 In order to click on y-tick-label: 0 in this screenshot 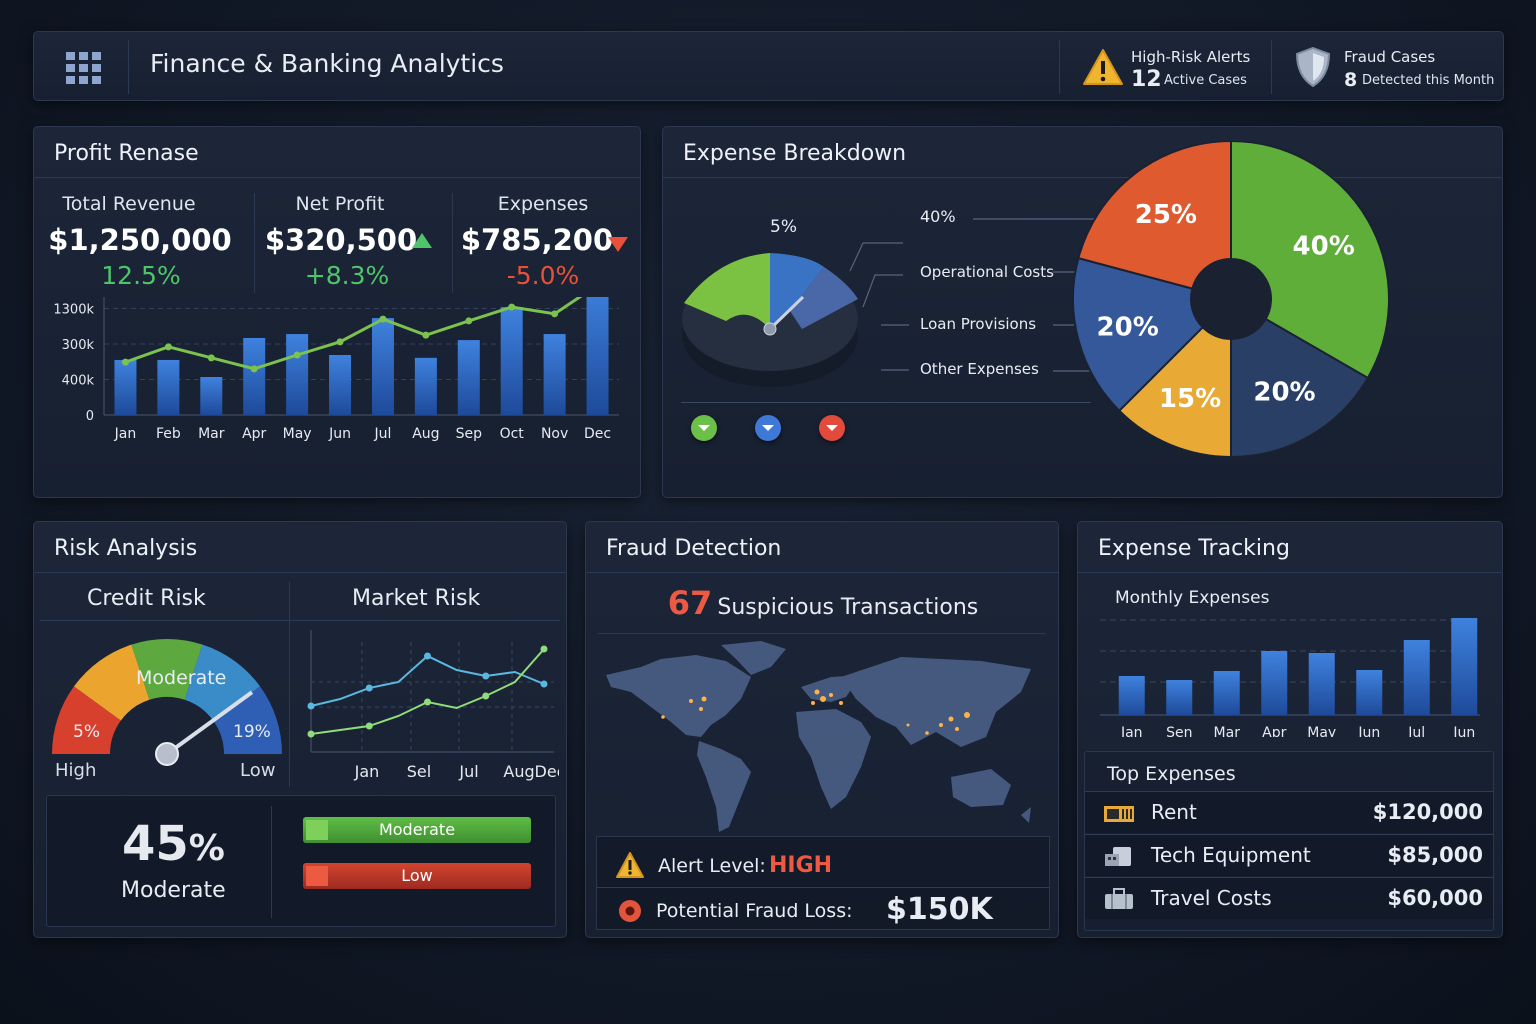, I will do `click(90, 416)`.